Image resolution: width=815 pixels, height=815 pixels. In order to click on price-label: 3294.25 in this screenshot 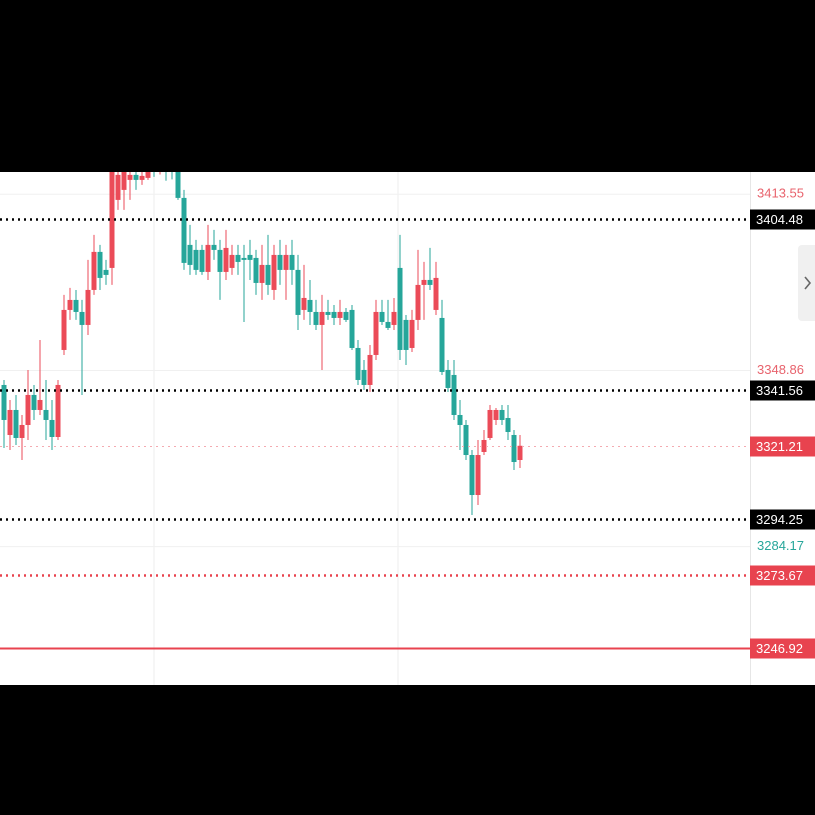, I will do `click(779, 519)`.